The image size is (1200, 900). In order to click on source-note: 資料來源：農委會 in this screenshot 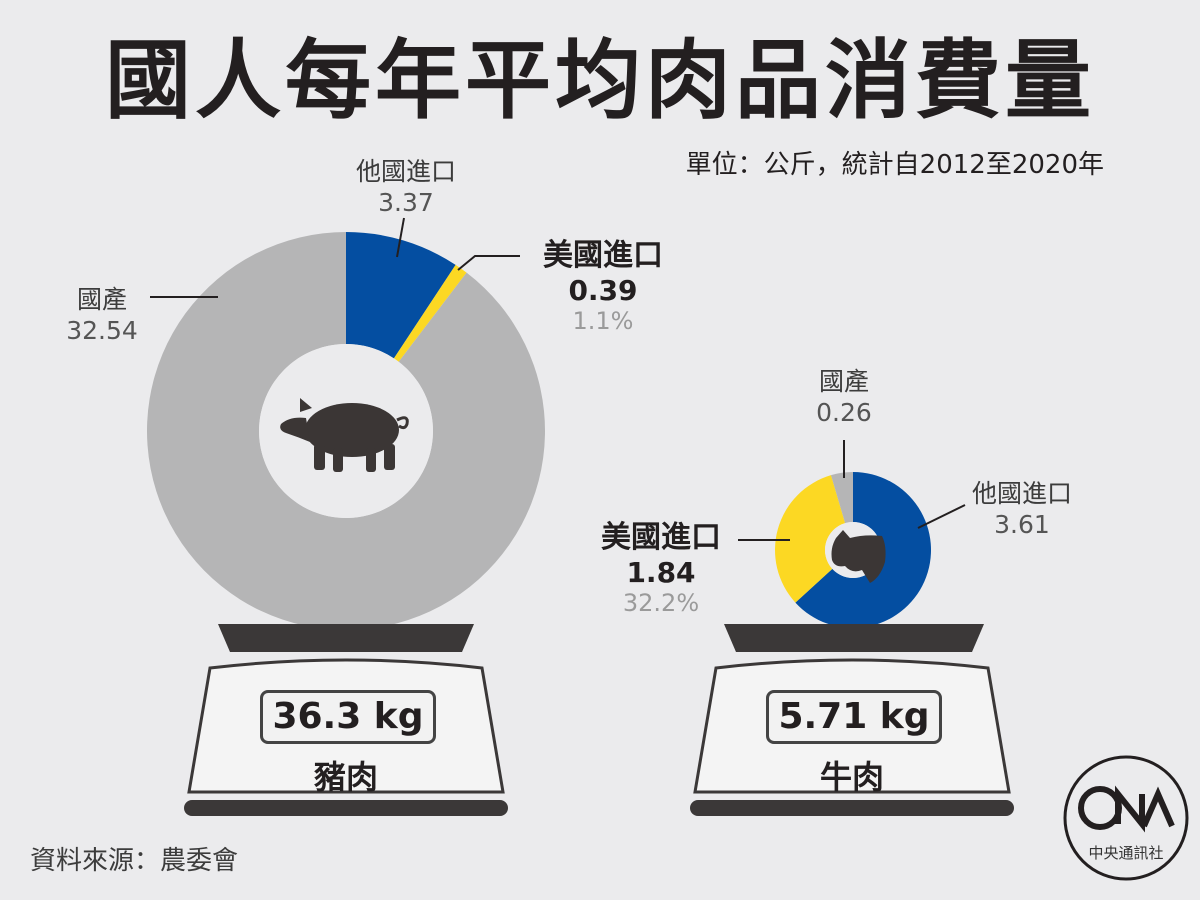, I will do `click(134, 861)`.